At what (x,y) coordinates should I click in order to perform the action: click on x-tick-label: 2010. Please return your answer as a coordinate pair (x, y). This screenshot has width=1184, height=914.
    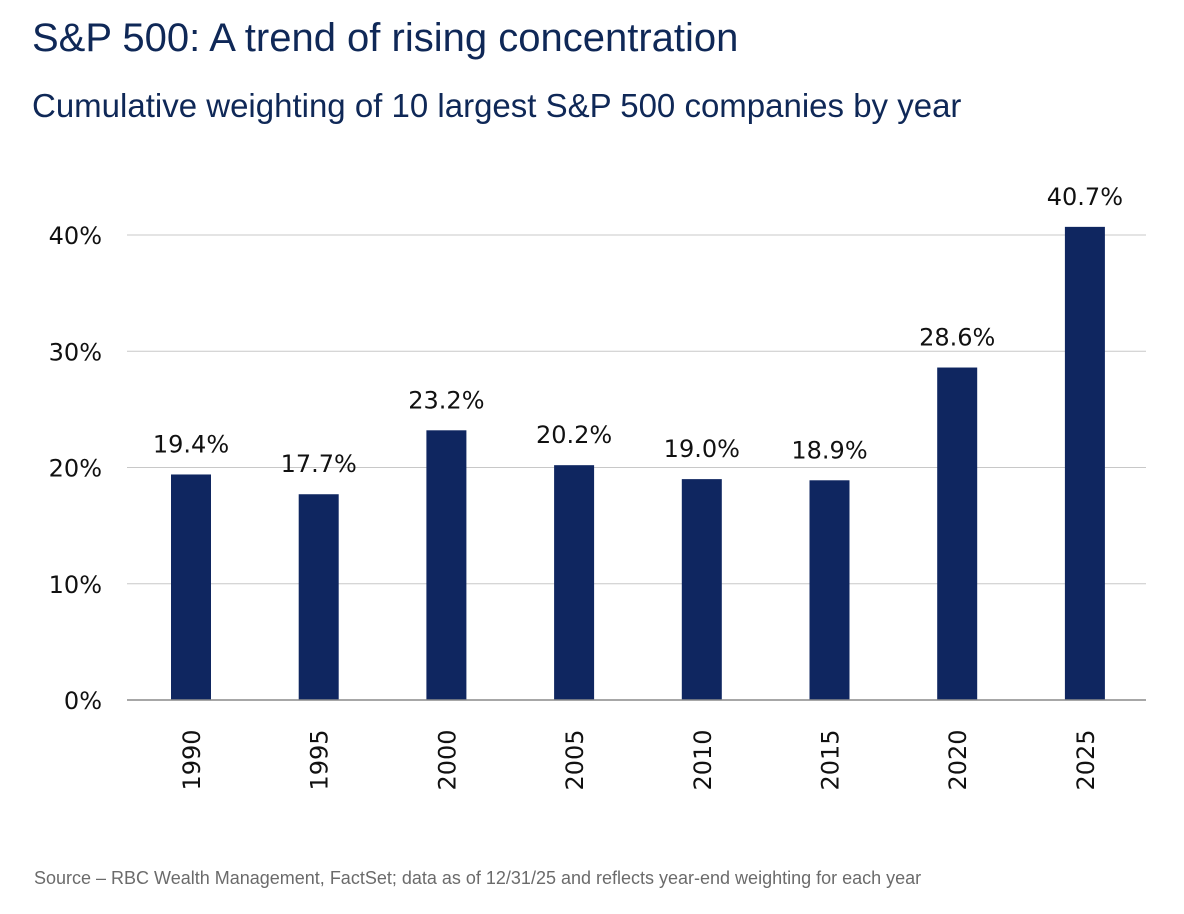
    Looking at the image, I should click on (703, 759).